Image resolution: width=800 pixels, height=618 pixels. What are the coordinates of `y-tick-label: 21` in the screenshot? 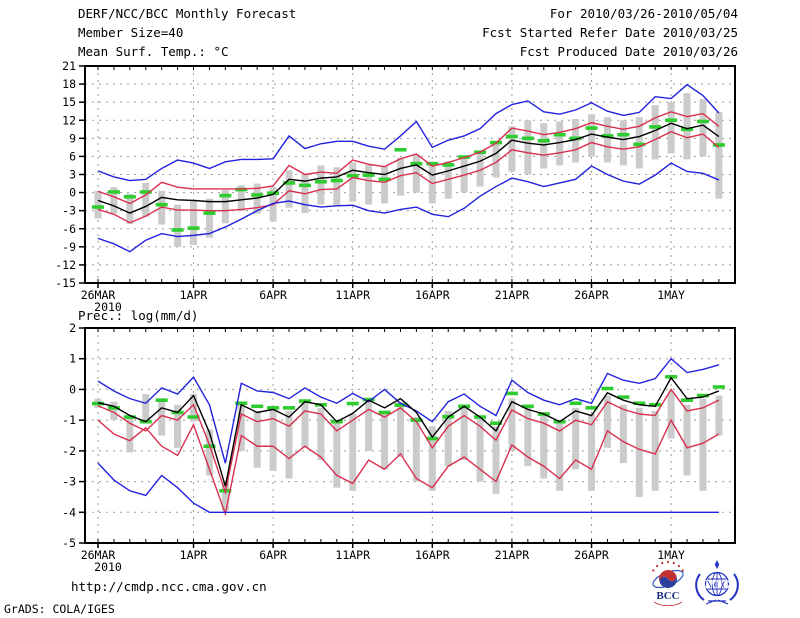 It's located at (69, 66).